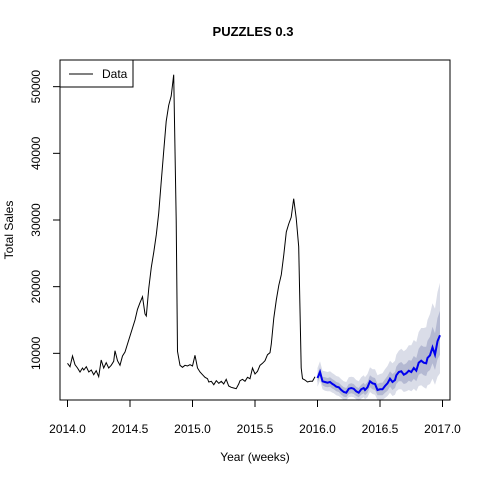 The width and height of the screenshot is (480, 480). Describe the element at coordinates (380, 429) in the screenshot. I see `x-tick-label: 2016.5` at that location.